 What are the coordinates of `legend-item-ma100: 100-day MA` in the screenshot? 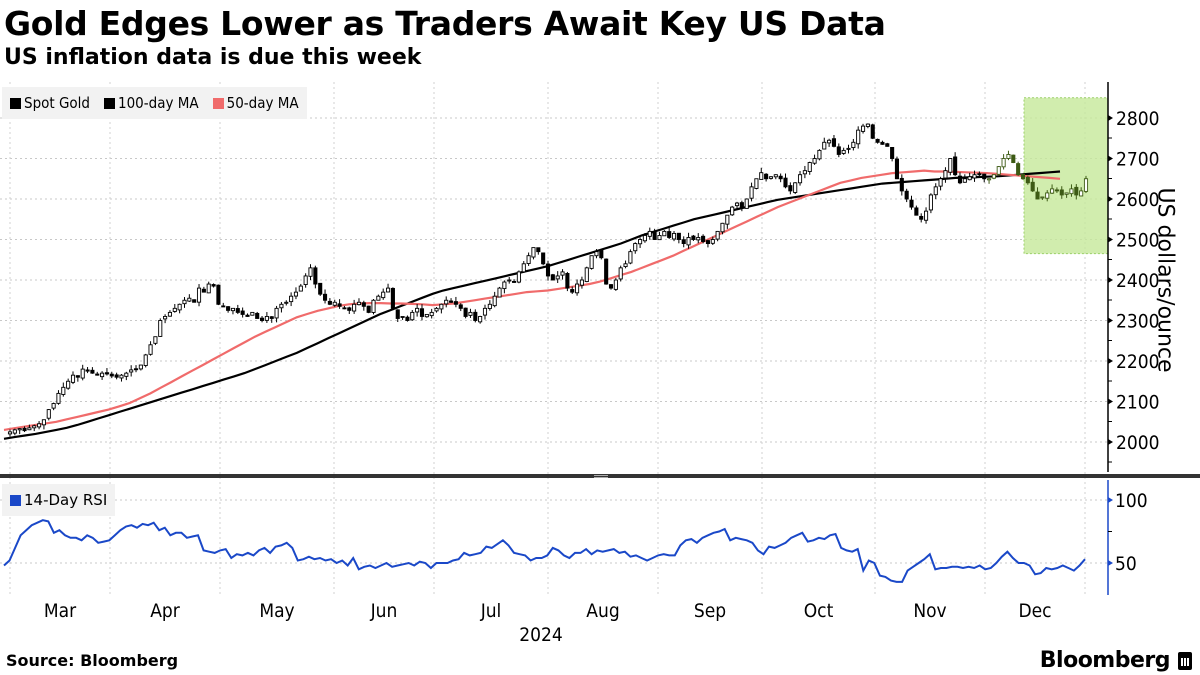 It's located at (151, 103).